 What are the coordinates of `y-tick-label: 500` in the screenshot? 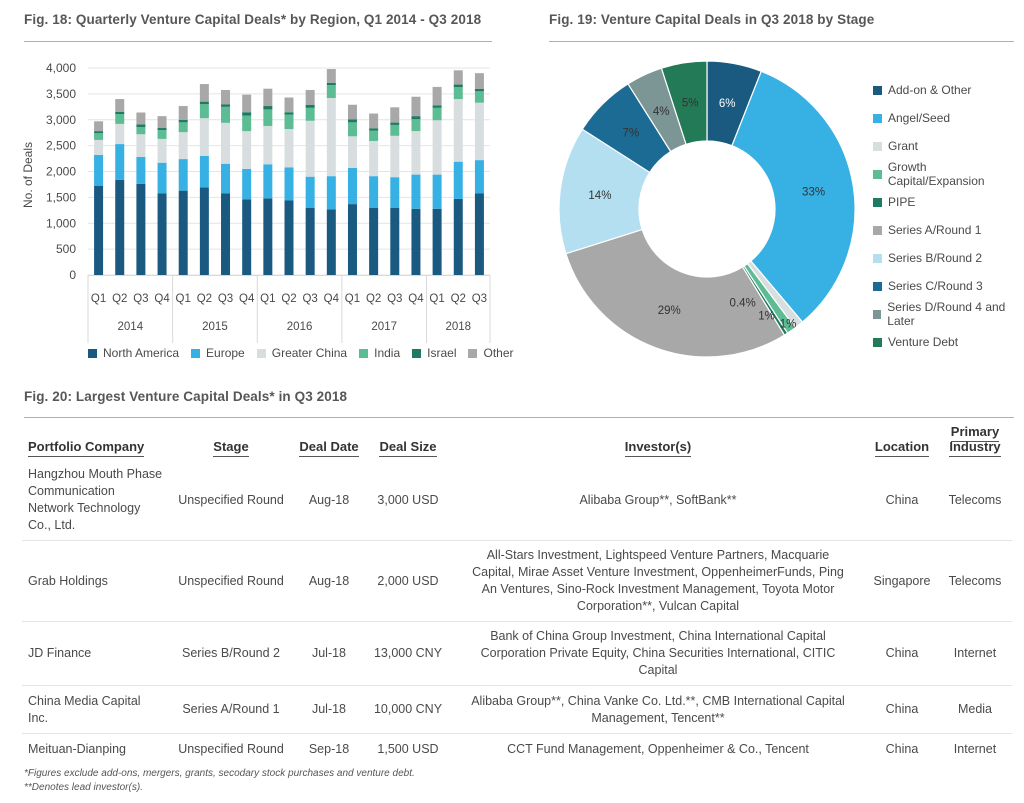 It's located at (66, 249).